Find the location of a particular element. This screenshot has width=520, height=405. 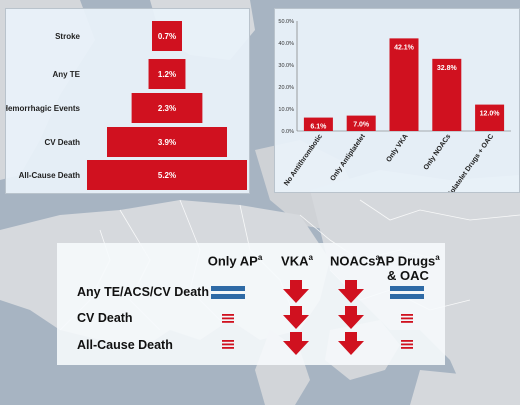

data-label-only-vka: 42.1% is located at coordinates (404, 47).